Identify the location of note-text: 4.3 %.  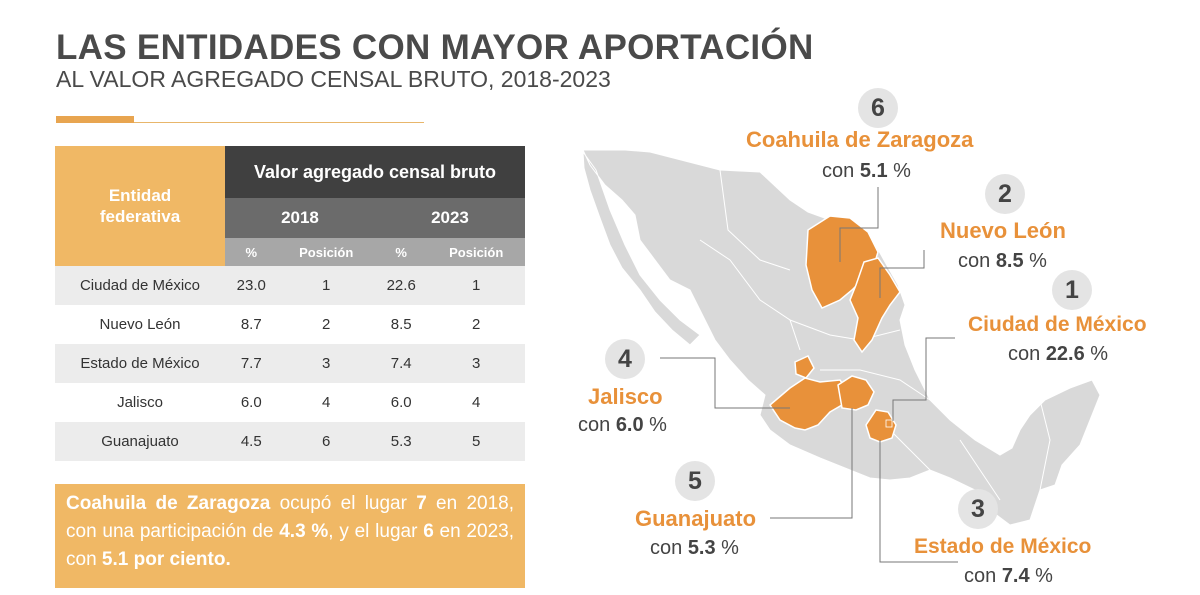
(304, 531).